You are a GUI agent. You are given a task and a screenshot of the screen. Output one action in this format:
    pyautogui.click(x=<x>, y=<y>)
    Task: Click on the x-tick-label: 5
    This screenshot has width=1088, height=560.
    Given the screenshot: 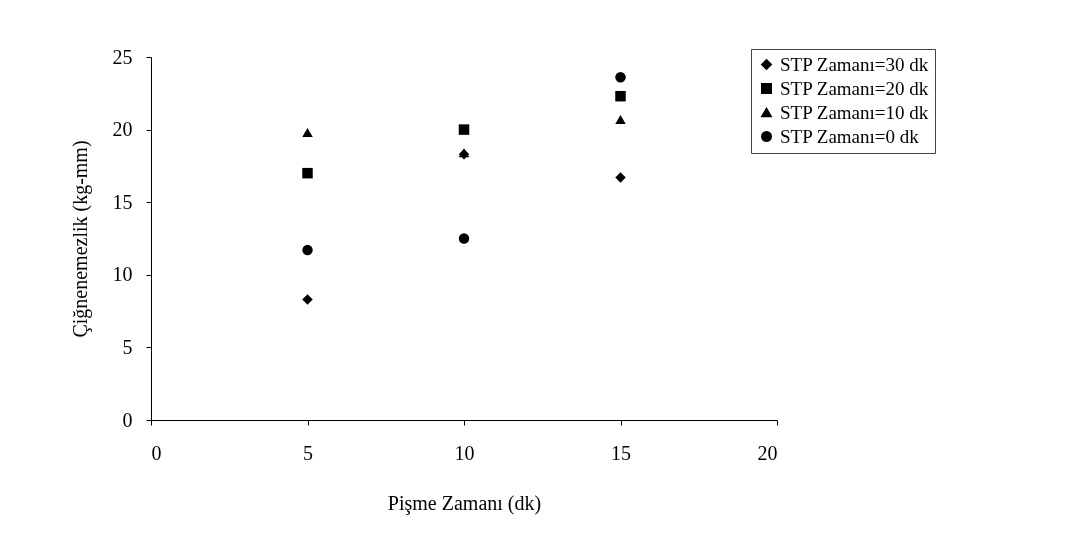 What is the action you would take?
    pyautogui.click(x=308, y=452)
    